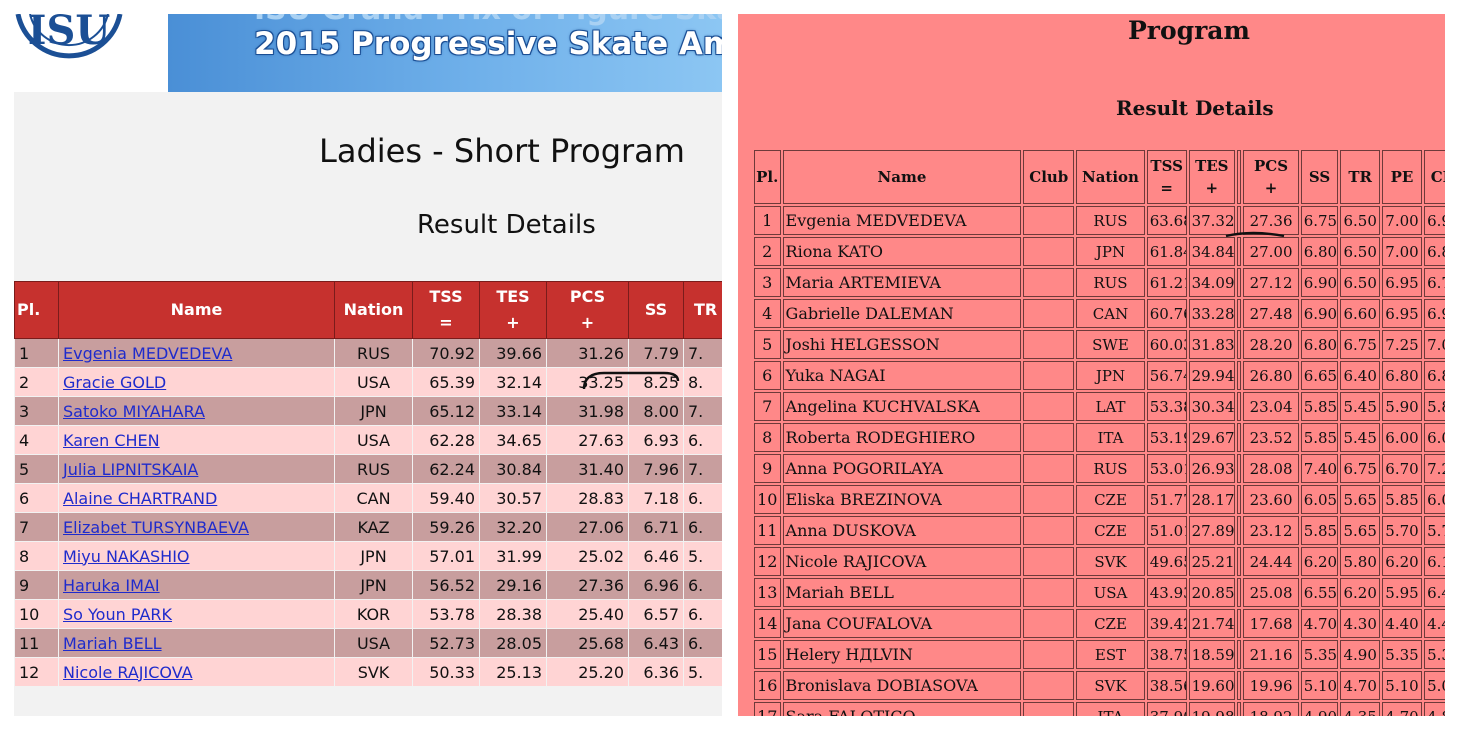 This screenshot has height=730, width=1460. I want to click on athlete-name-link: So Youn PARK, so click(118, 614).